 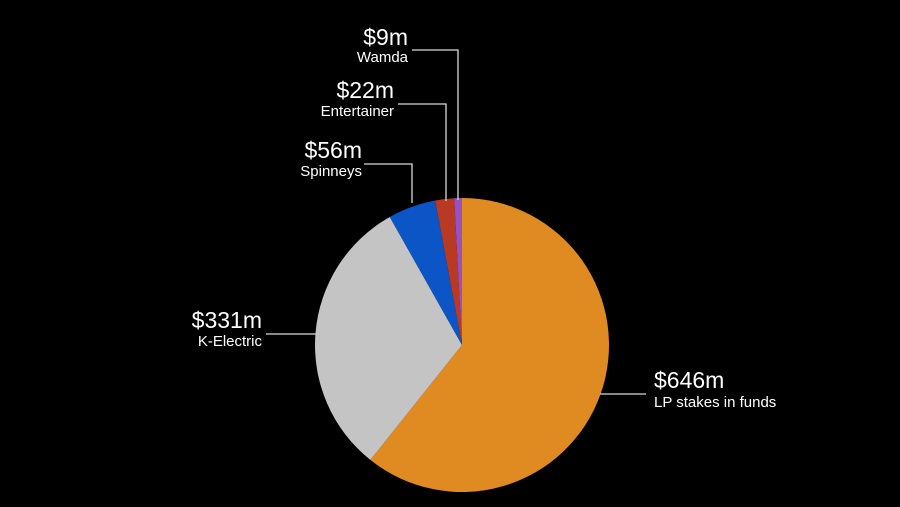 I want to click on leader-line-spinneys, so click(x=388, y=183).